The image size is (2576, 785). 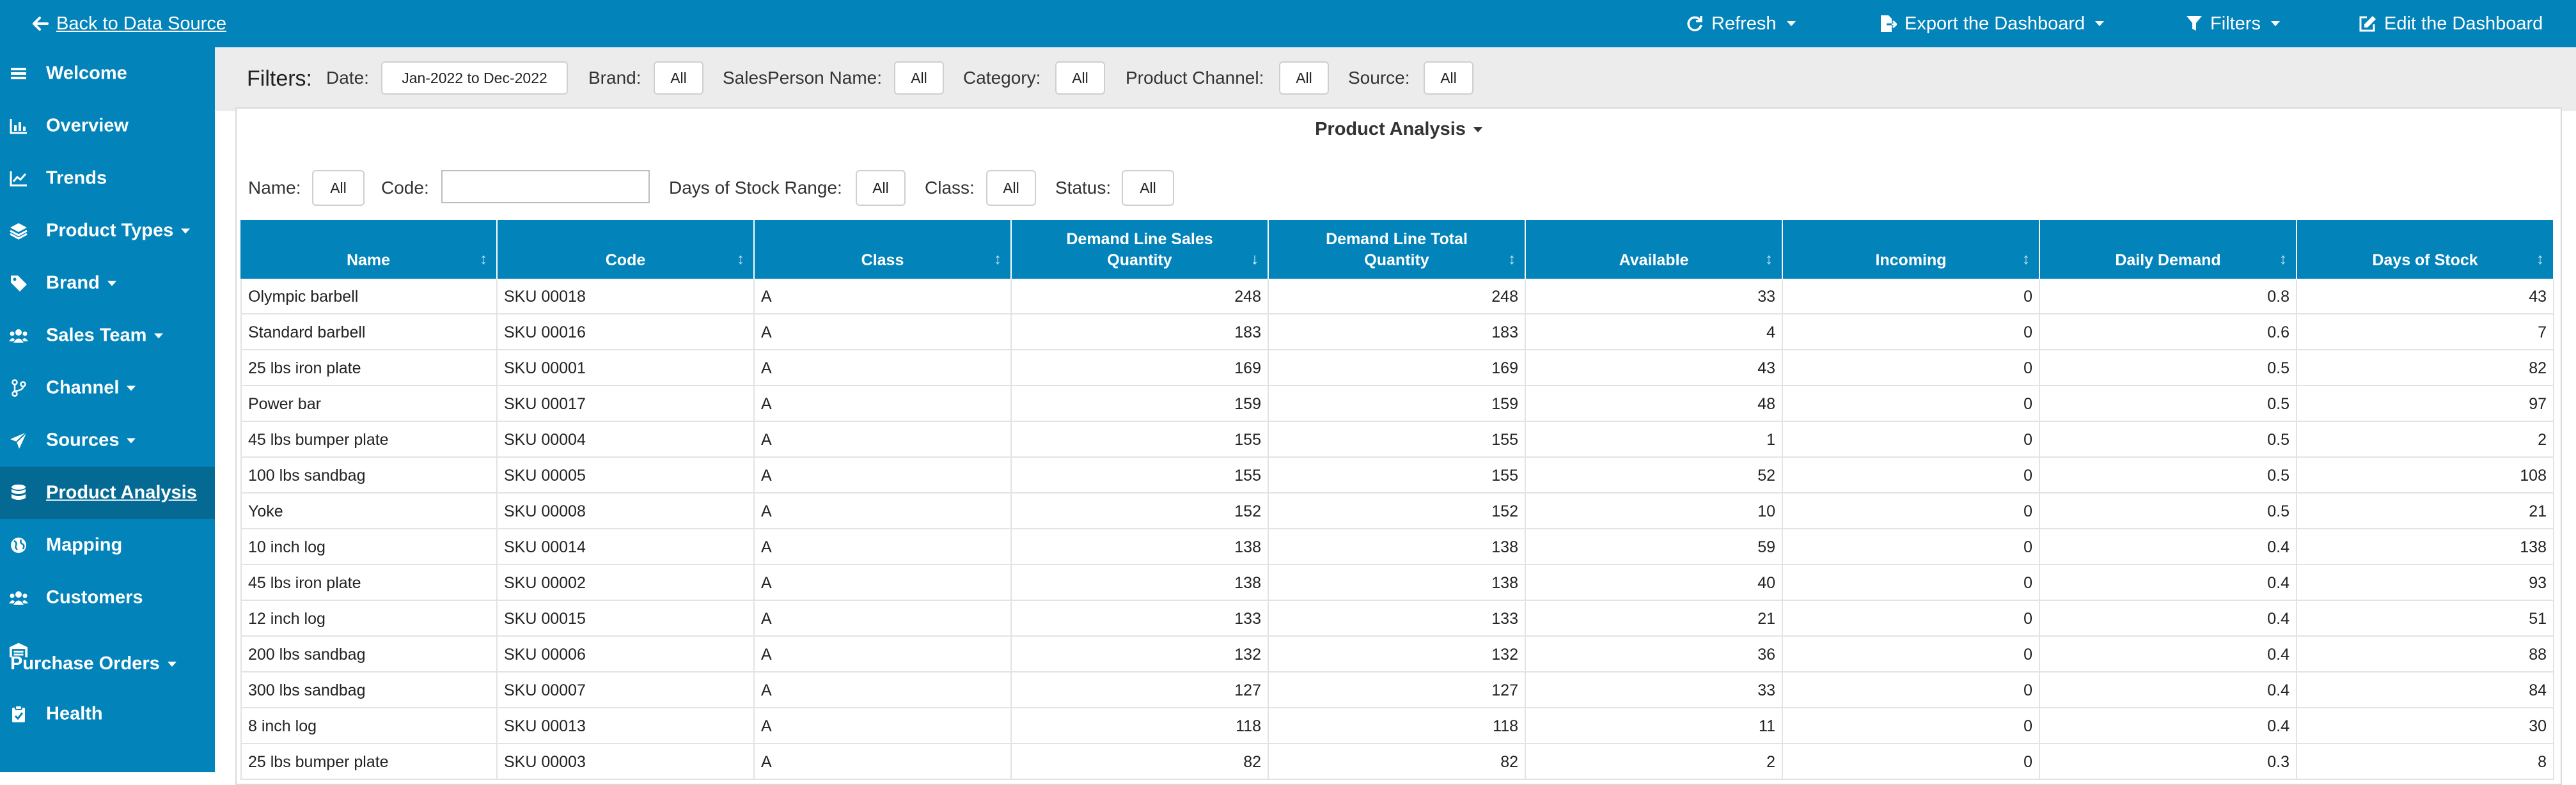 I want to click on table-row: Power bar SKU 00017 A 159 159 48 0 0.5 97, so click(x=1397, y=404).